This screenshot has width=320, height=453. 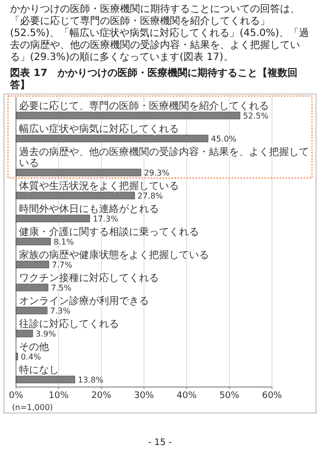 I want to click on data-label: 17.3%, so click(x=105, y=219).